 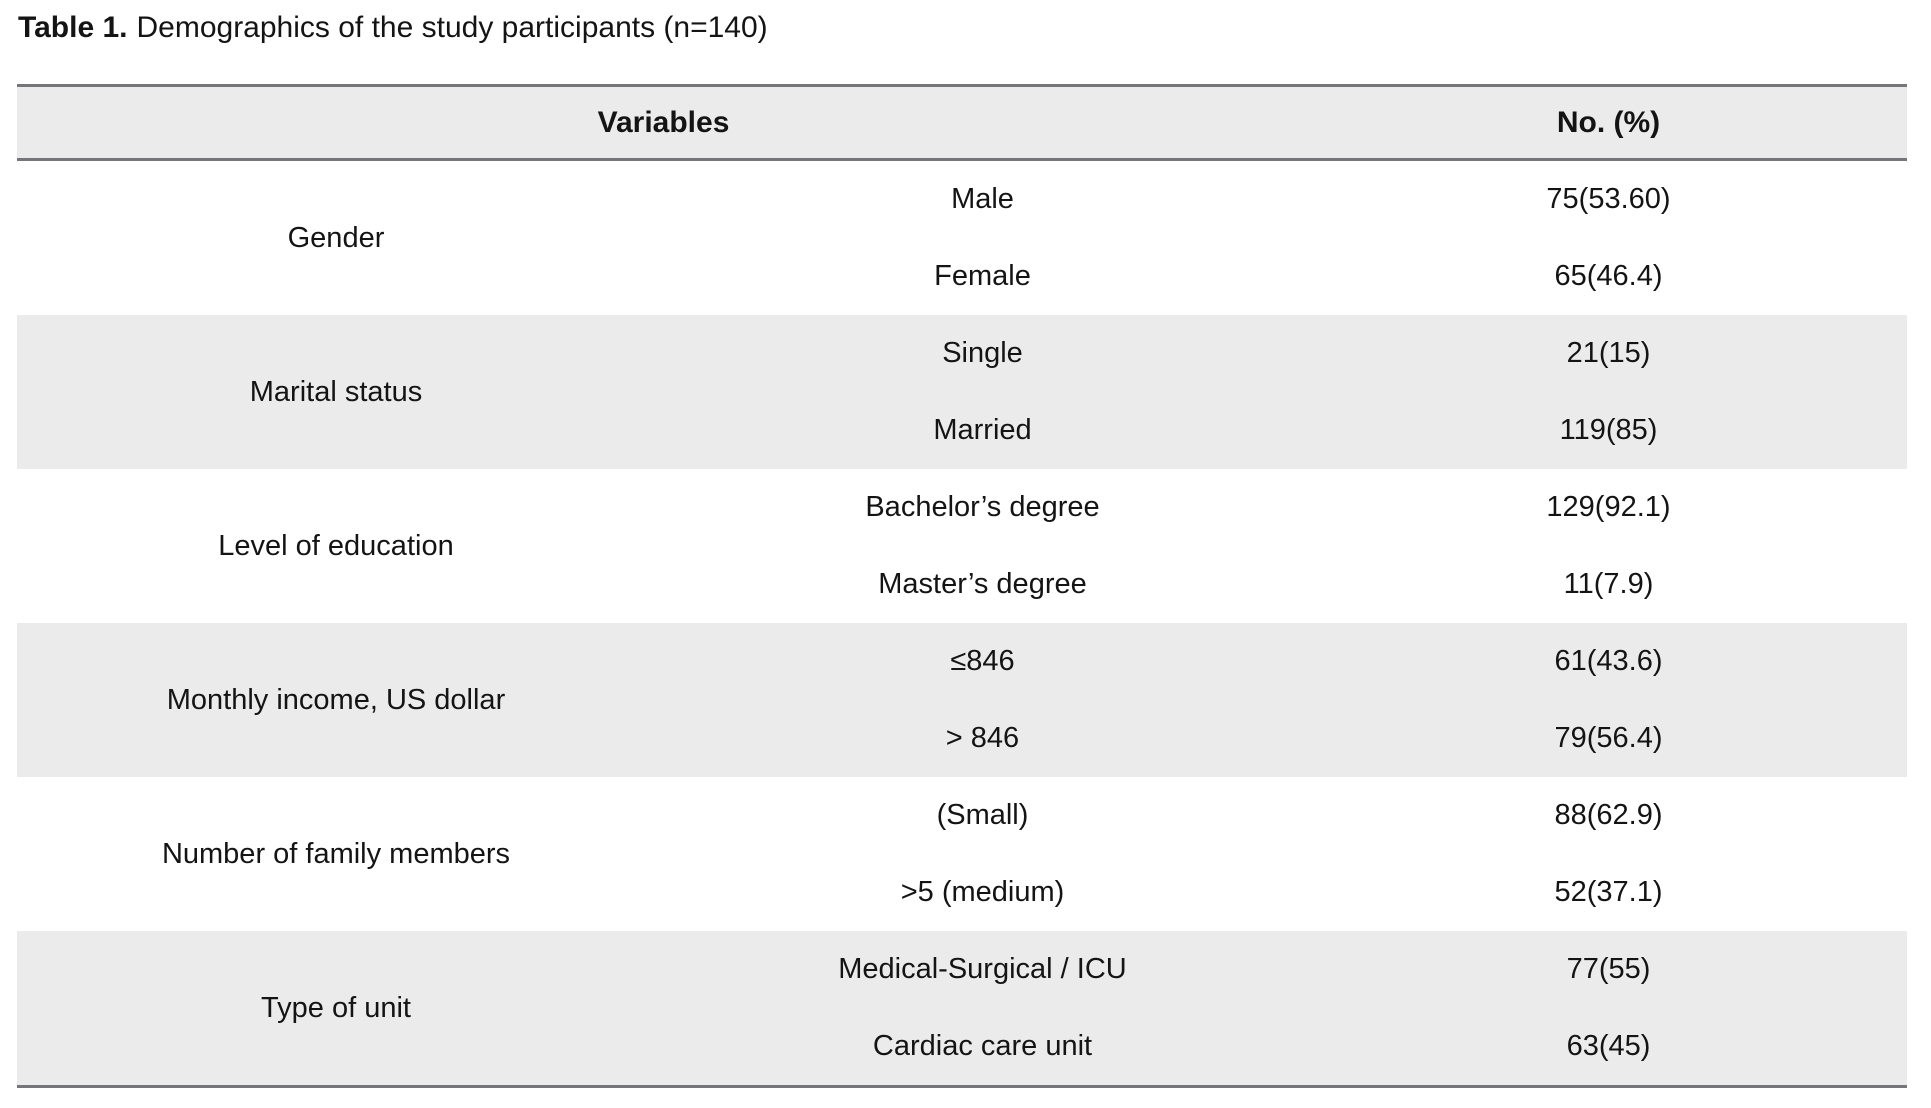 I want to click on category-cell: Cardiac care unit, so click(x=982, y=1046).